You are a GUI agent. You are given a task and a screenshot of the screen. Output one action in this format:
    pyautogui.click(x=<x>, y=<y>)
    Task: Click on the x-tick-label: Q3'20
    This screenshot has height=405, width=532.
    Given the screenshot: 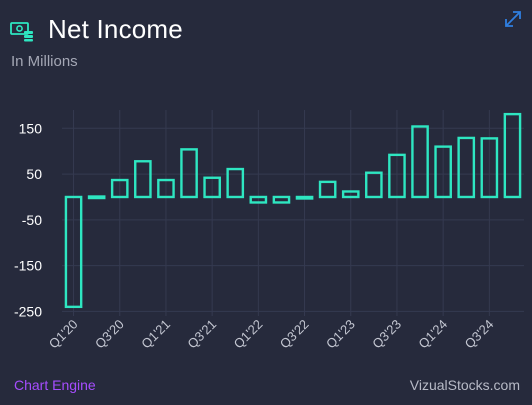 What is the action you would take?
    pyautogui.click(x=109, y=334)
    